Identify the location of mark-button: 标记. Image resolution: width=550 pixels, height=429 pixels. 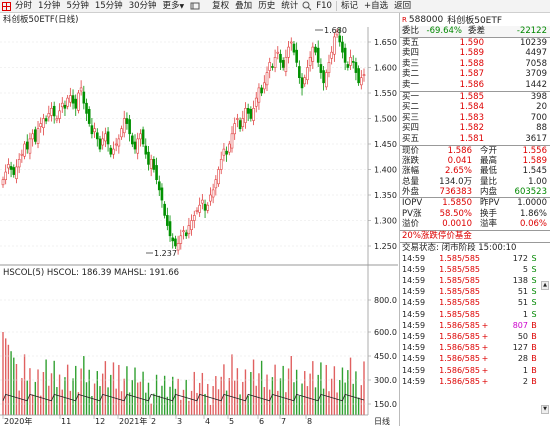
(349, 6).